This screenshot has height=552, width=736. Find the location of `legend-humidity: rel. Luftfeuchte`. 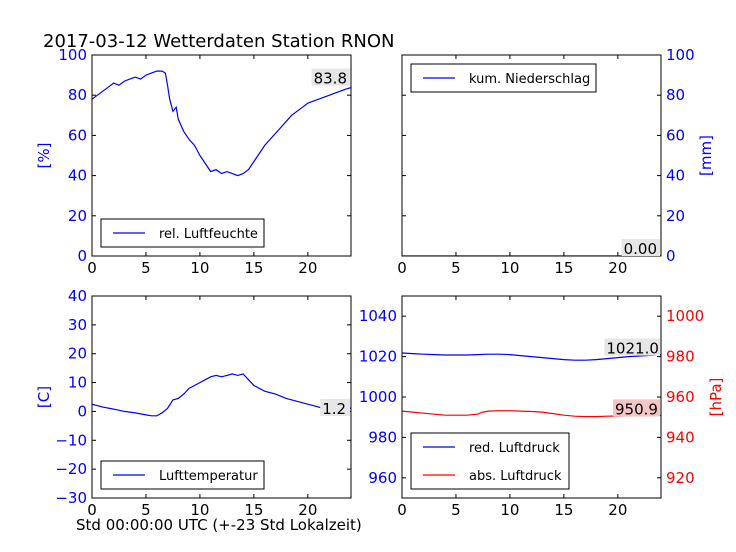

legend-humidity: rel. Luftfeuchte is located at coordinates (182, 233).